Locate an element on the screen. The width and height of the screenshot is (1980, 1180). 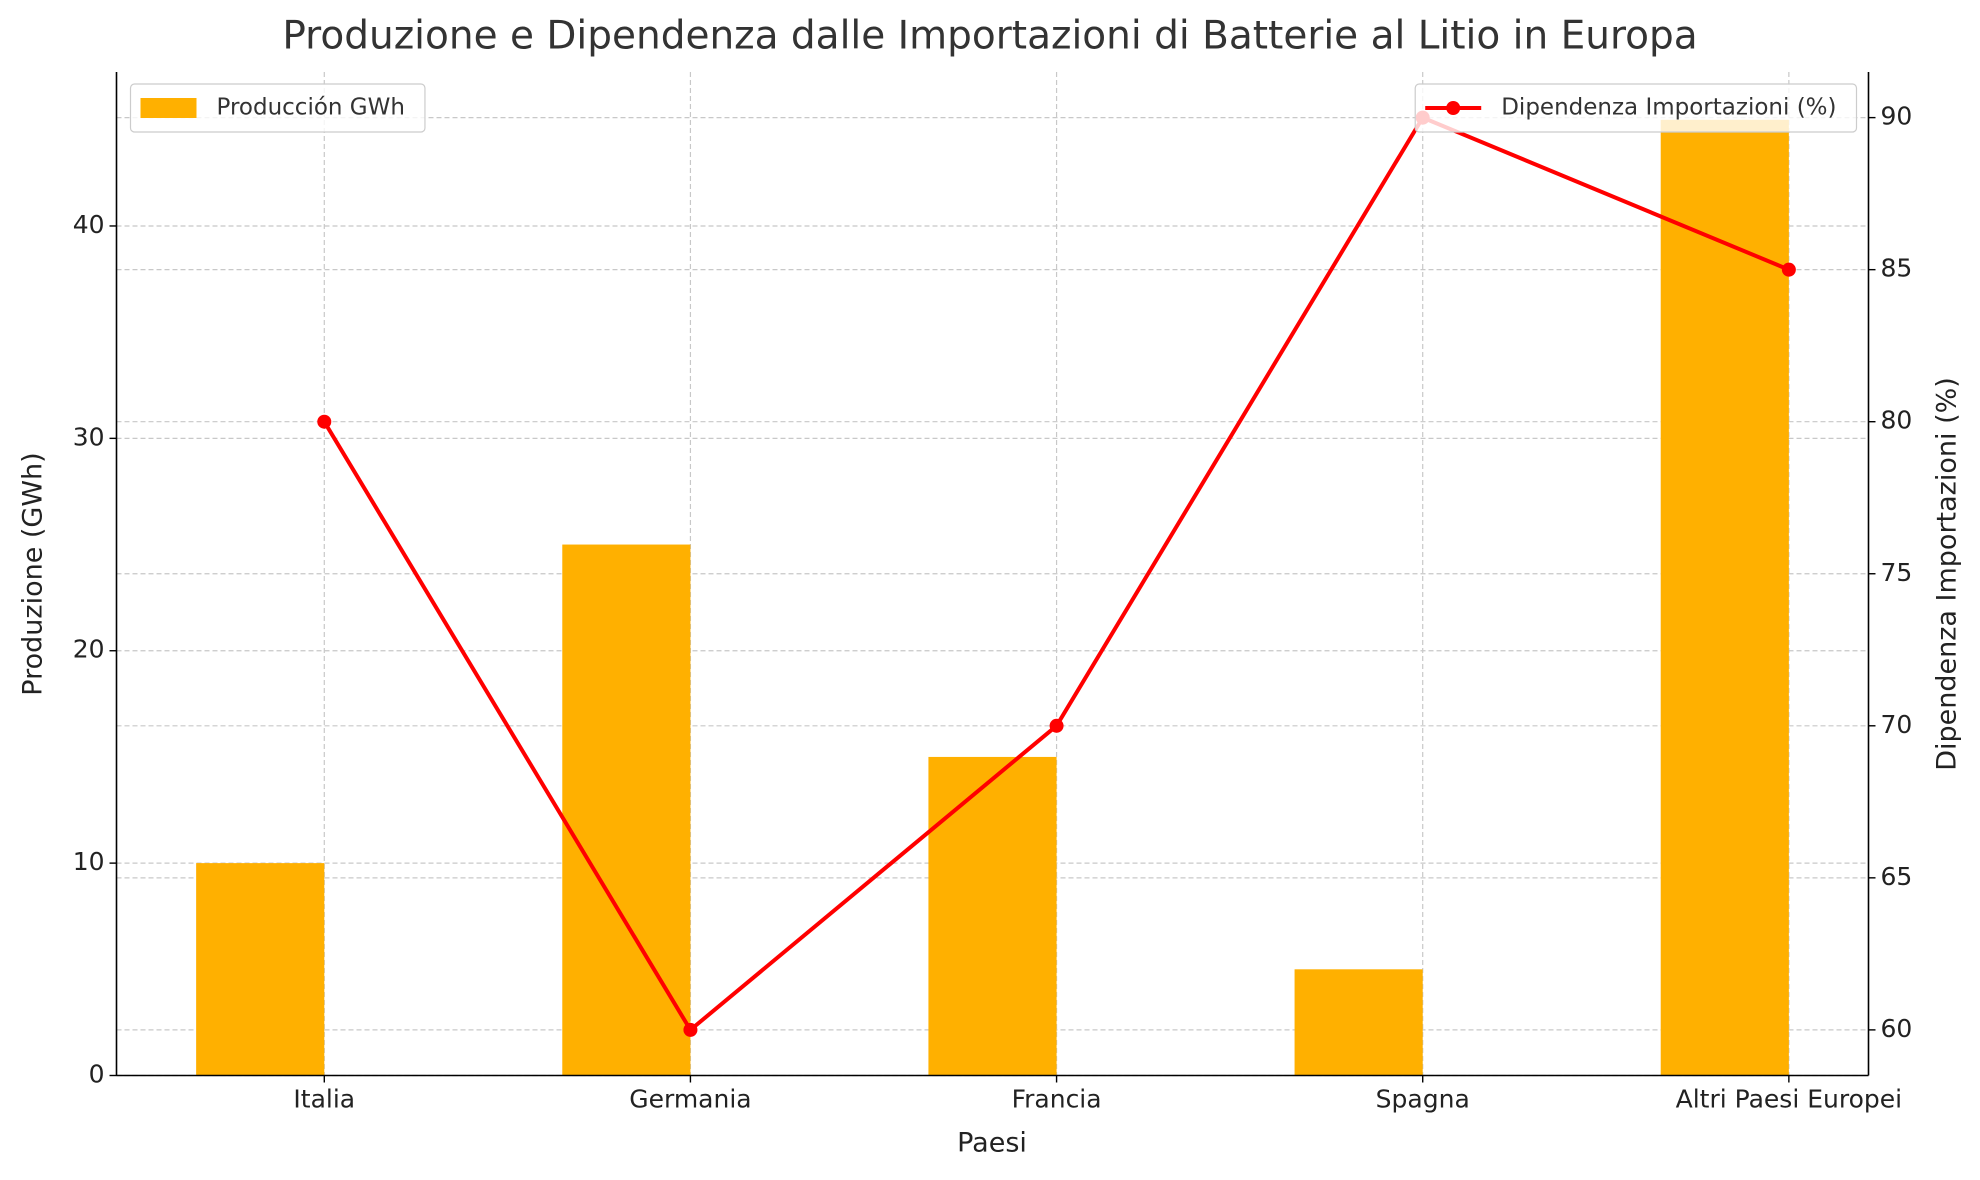
y-tick-label: 0 is located at coordinates (97, 1074).